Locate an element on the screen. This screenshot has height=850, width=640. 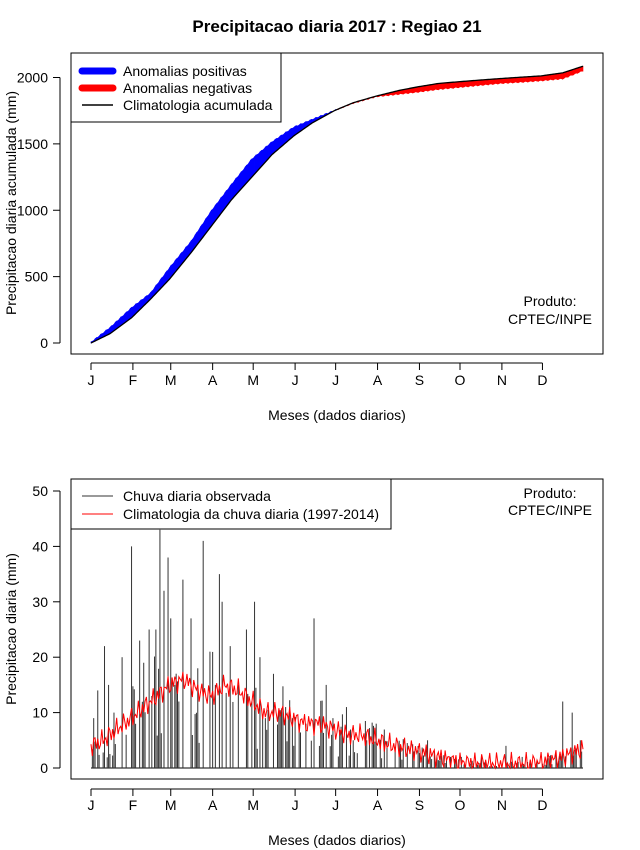
bottom-x-tick-label: N is located at coordinates (502, 805).